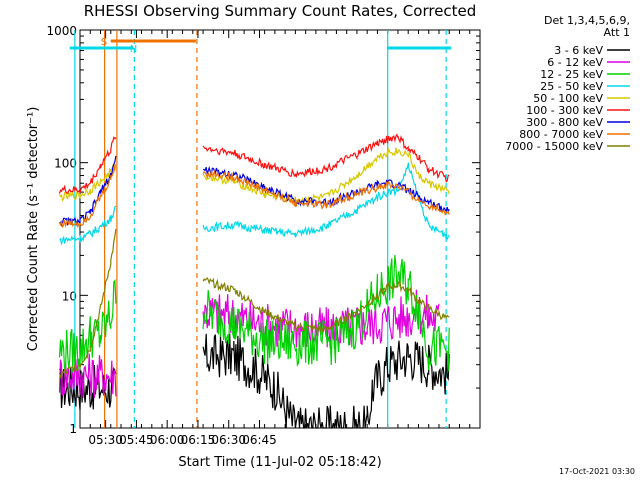 The image size is (640, 480). What do you see at coordinates (65, 164) in the screenshot?
I see `y-tick-label: 100` at bounding box center [65, 164].